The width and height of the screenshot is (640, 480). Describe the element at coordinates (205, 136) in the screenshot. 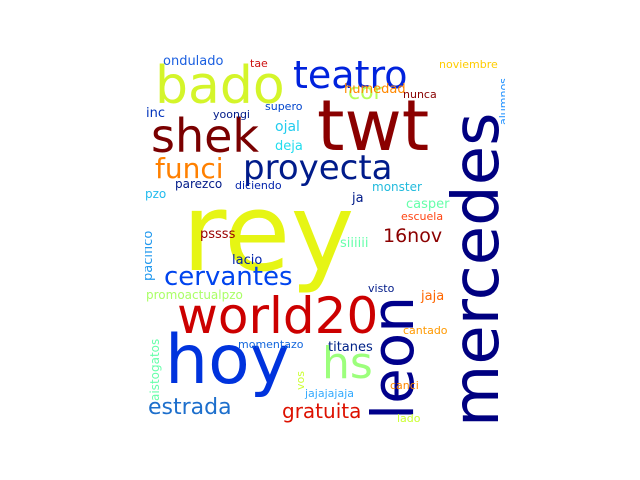

I see `word-shek: shek` at that location.